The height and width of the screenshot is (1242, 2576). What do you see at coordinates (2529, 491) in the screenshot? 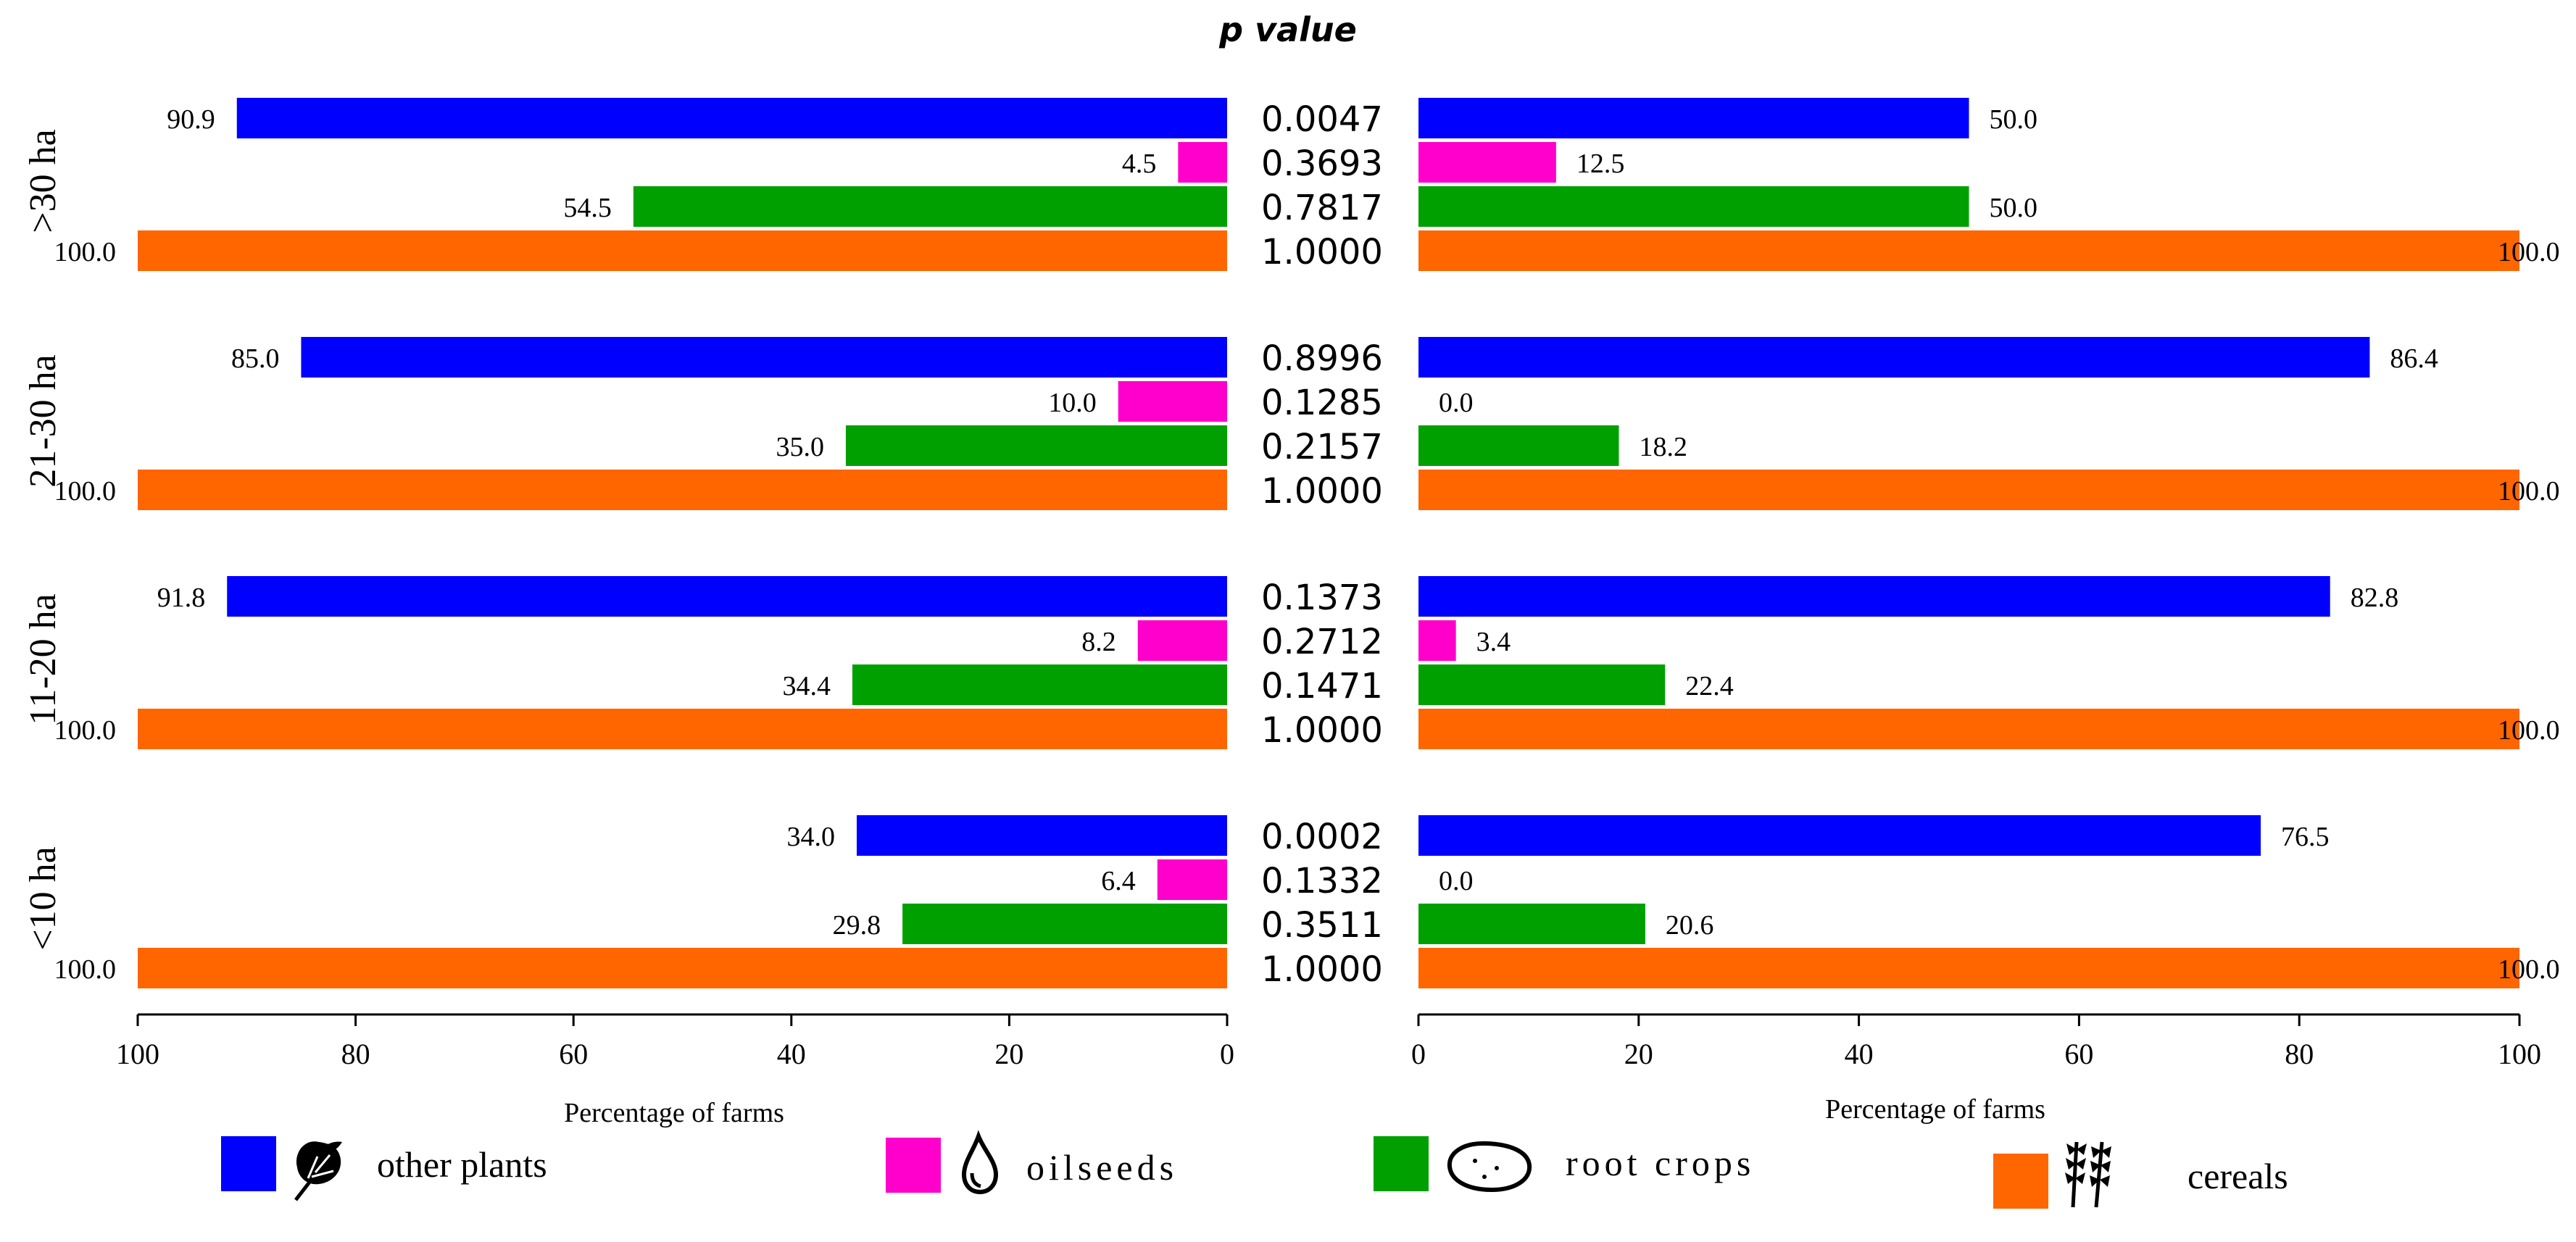
I see `bar-label-right-21-30-ha-cereals: 100.0` at bounding box center [2529, 491].